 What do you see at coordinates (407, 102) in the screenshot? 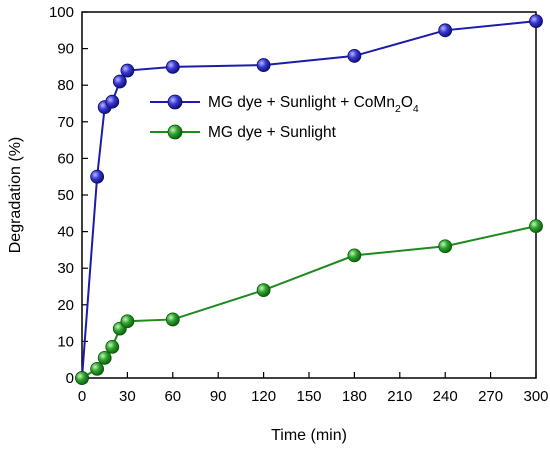
I see `legend-label-cat-part-b: O` at bounding box center [407, 102].